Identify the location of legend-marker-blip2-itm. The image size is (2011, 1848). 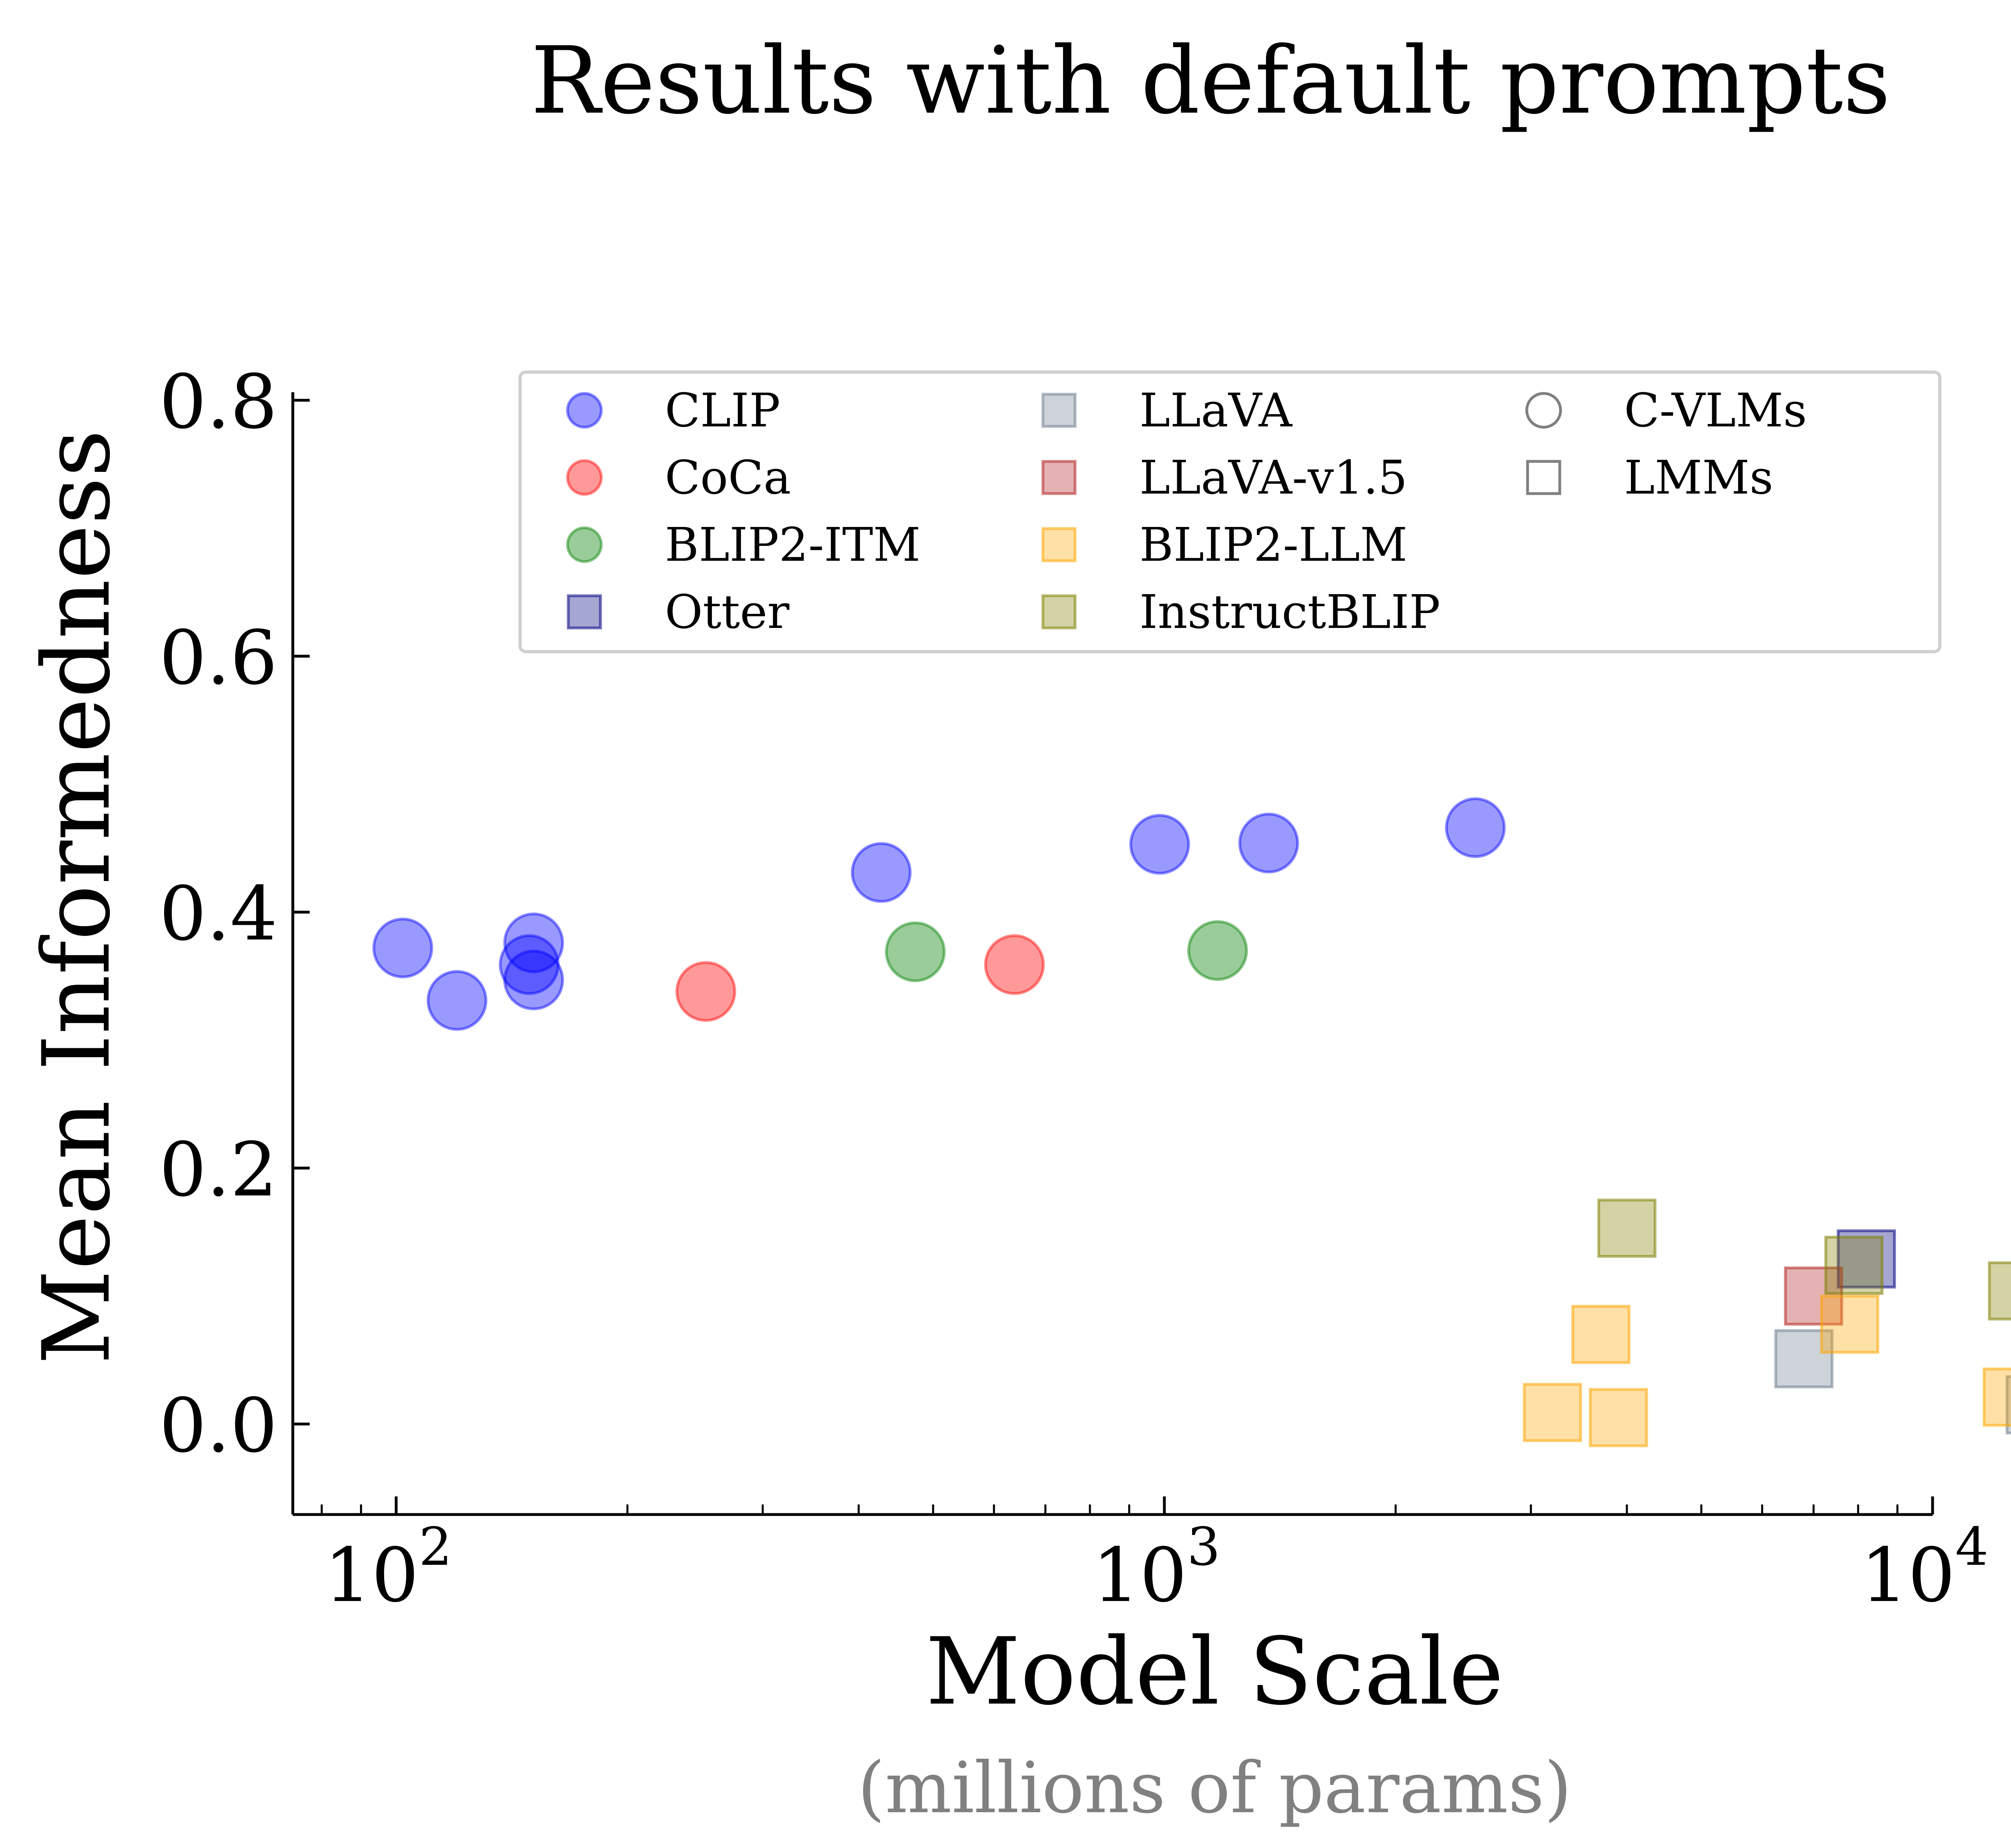
(584, 544).